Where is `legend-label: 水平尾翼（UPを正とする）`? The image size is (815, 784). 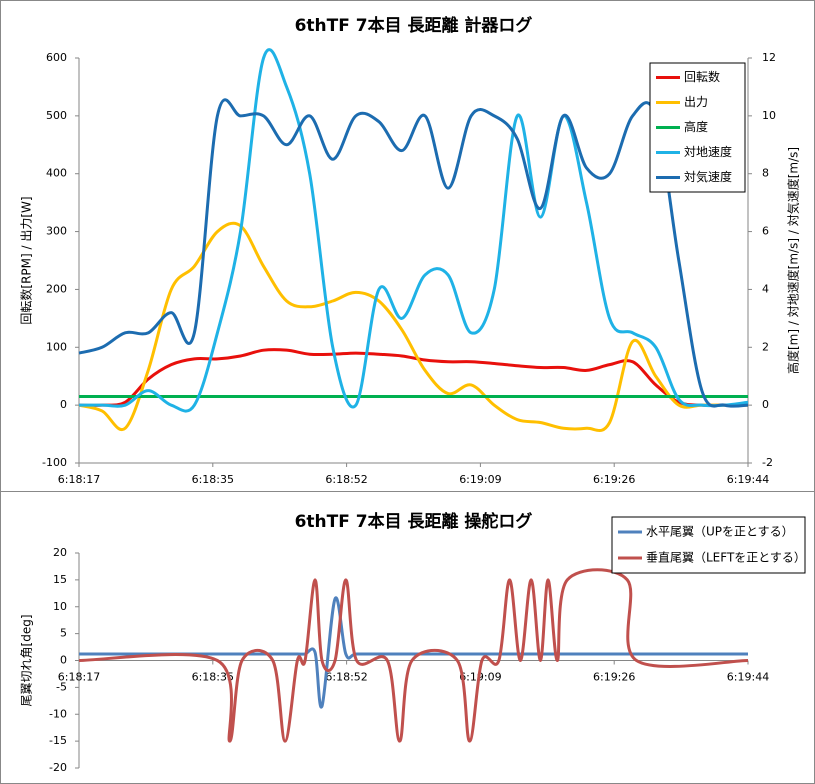 legend-label: 水平尾翼（UPを正とする） is located at coordinates (720, 532).